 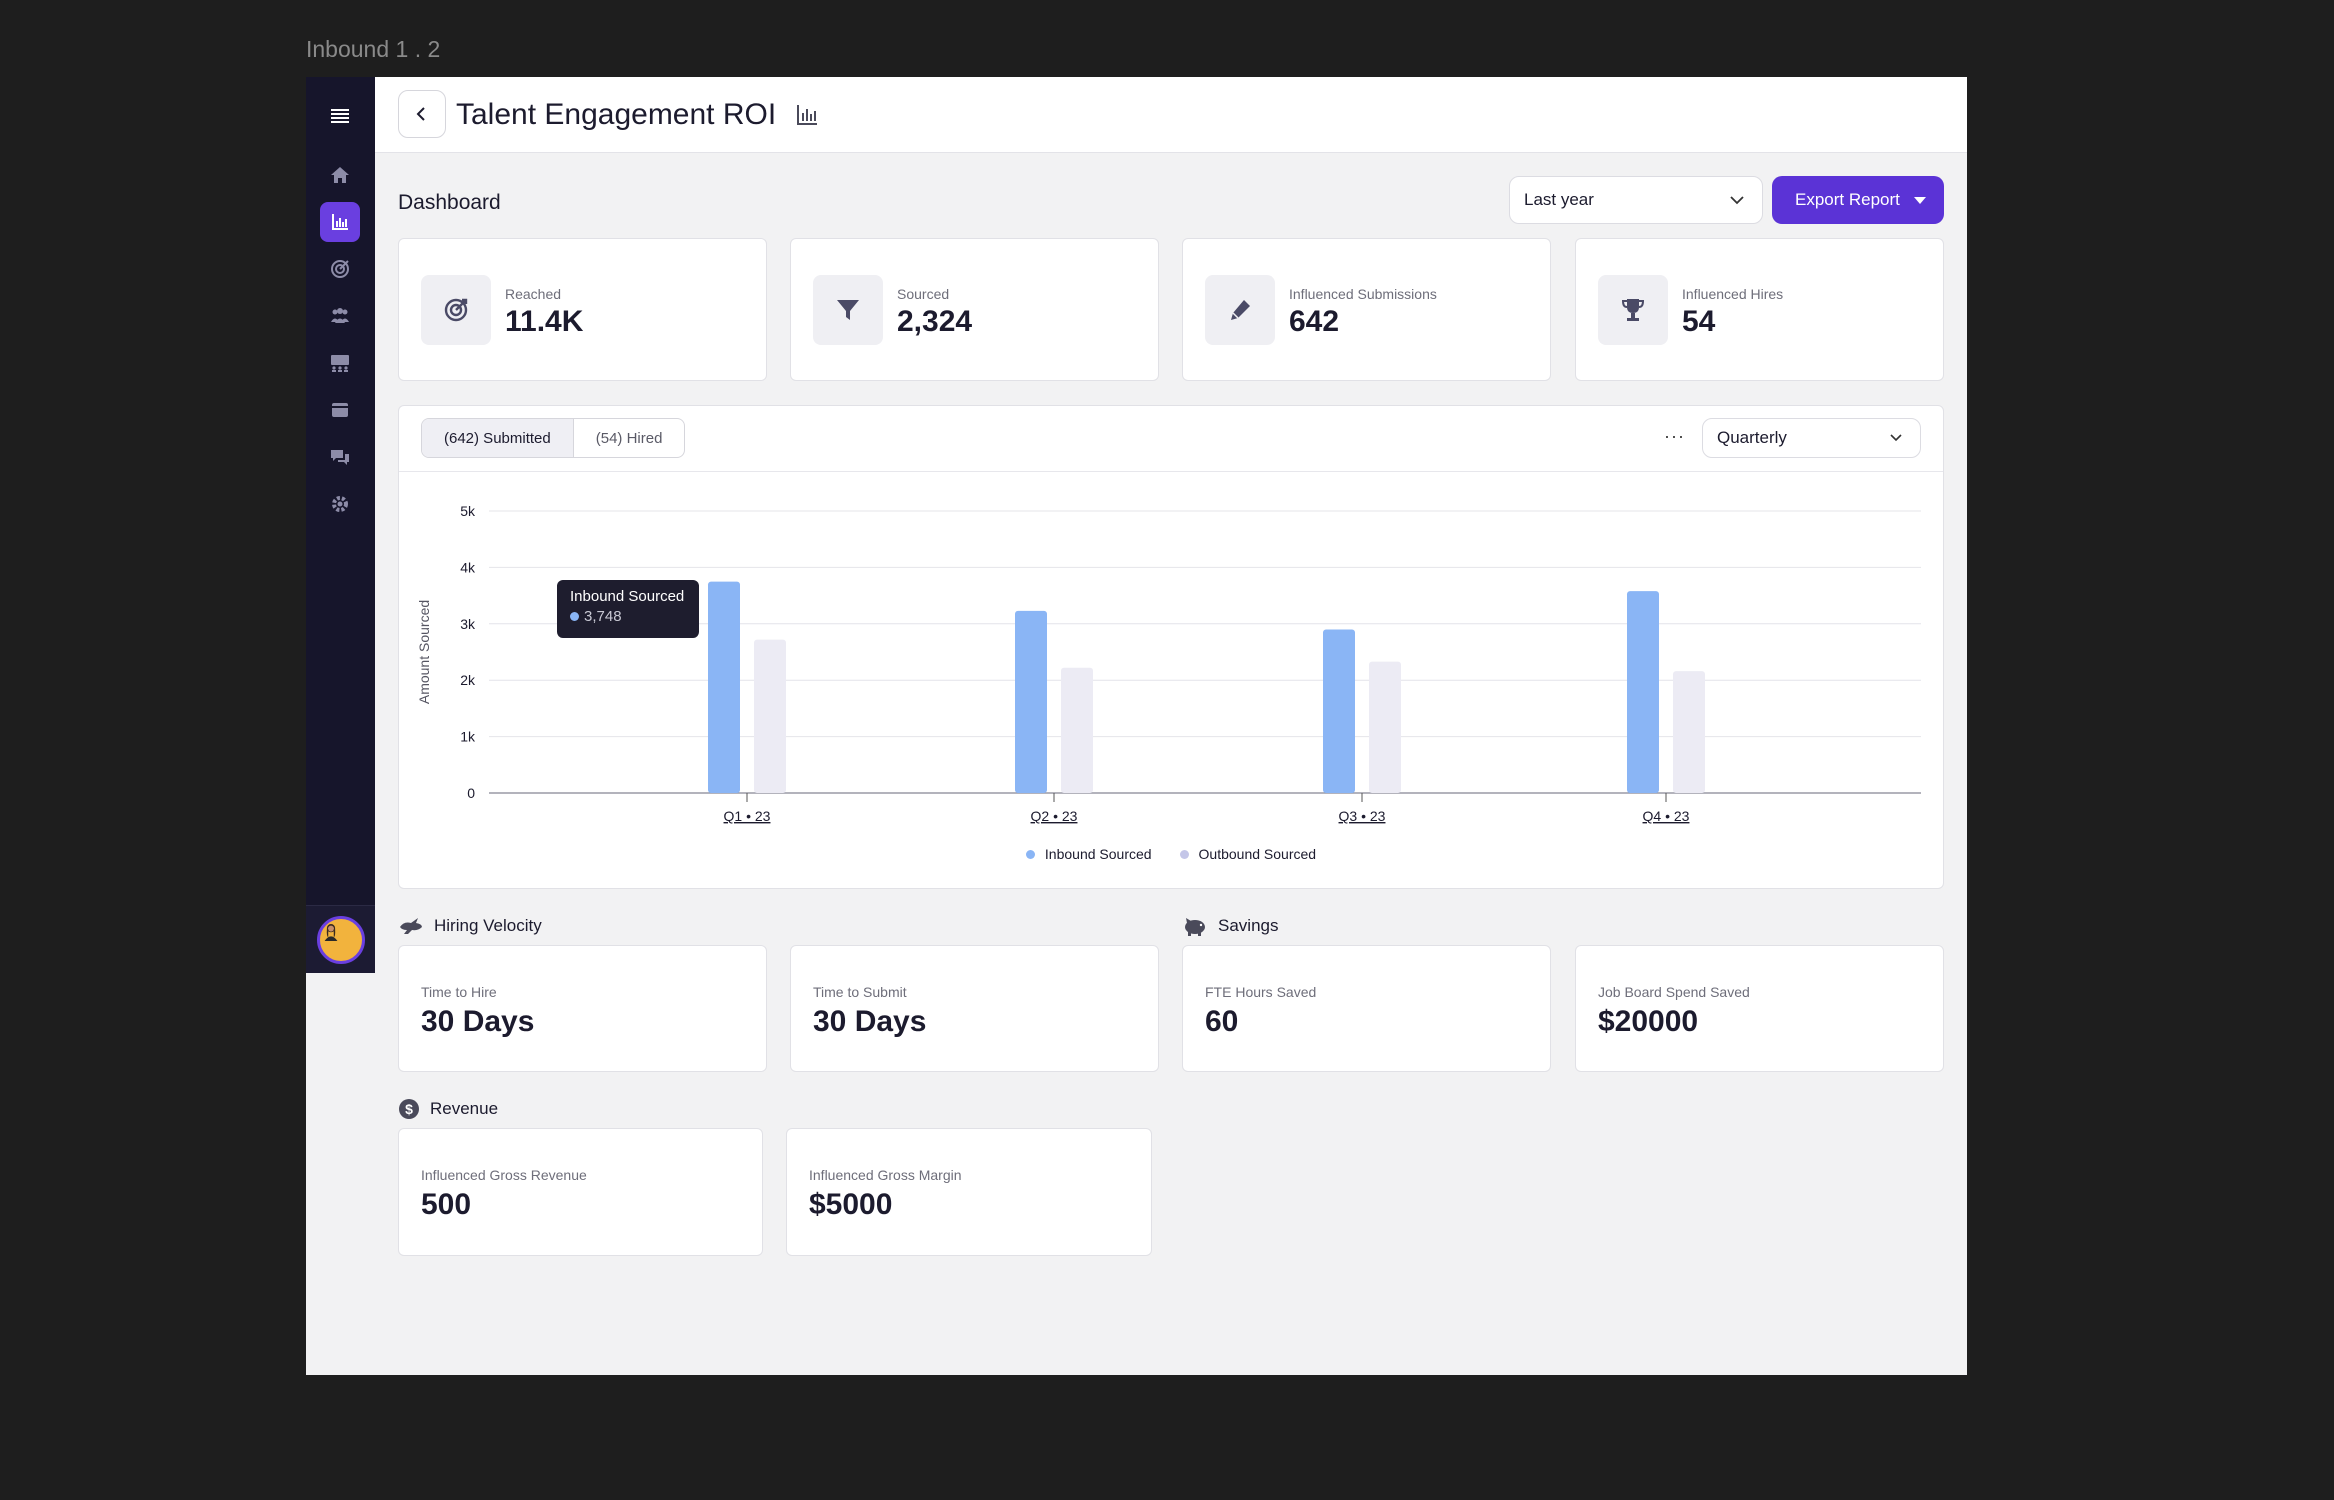 I want to click on metric-value: 60, so click(x=1222, y=1021).